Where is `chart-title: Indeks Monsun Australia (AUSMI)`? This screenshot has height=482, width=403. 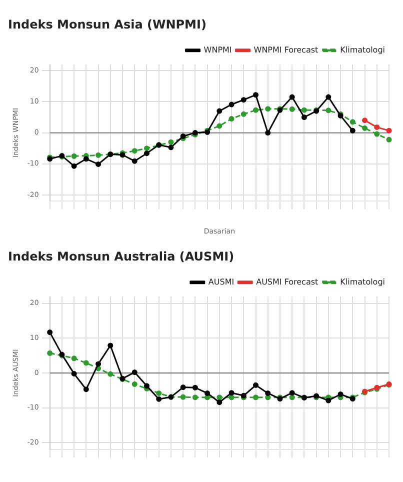
chart-title: Indeks Monsun Australia (AUSMI) is located at coordinates (121, 256).